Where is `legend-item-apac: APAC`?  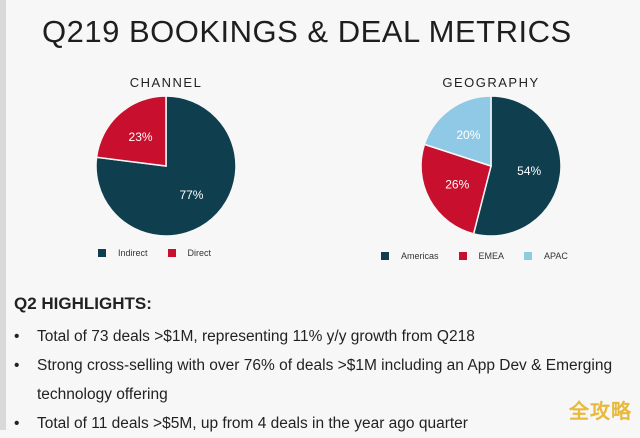 legend-item-apac: APAC is located at coordinates (546, 256).